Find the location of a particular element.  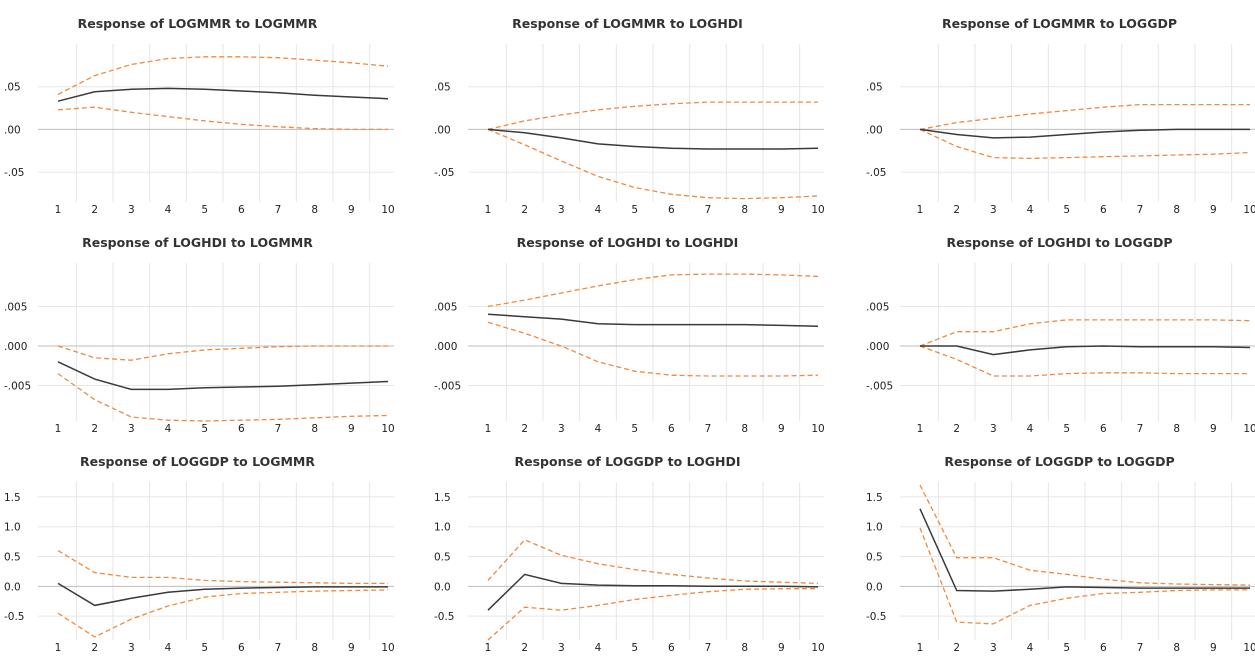

chart-title: Response of LOGGDP to LOGMMR is located at coordinates (197, 461).